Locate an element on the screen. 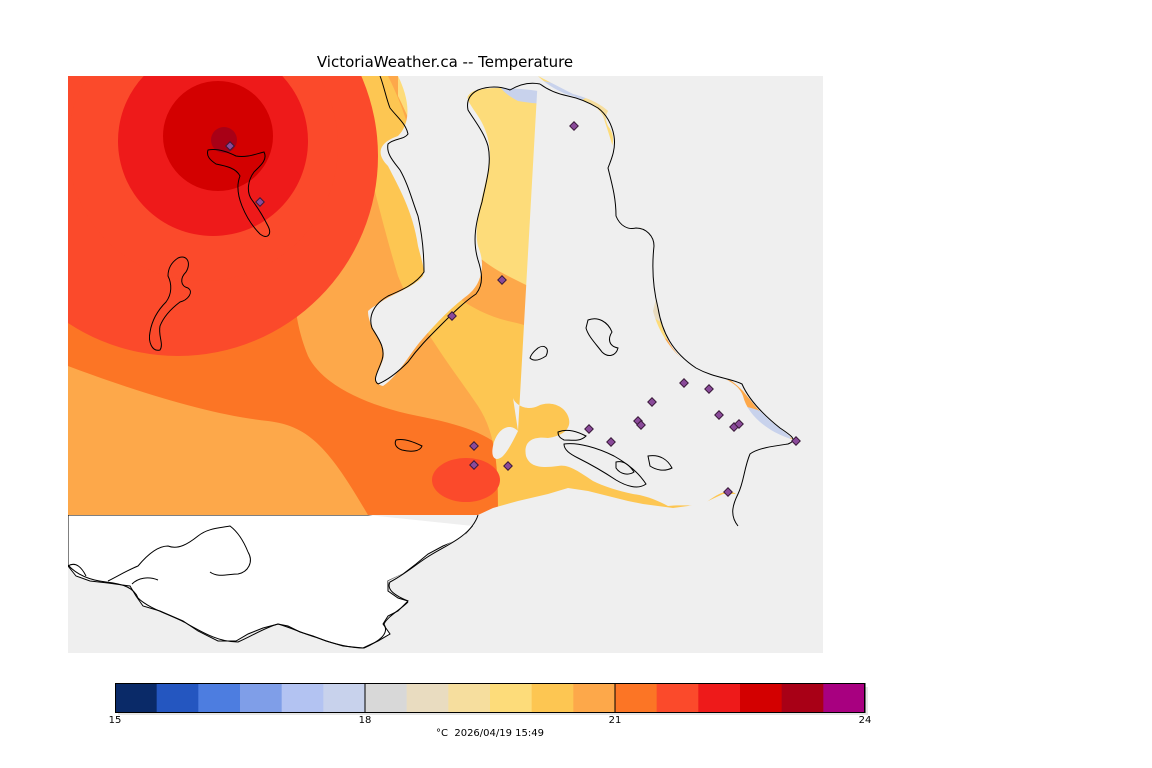  southeast-ocean is located at coordinates (595, 570).